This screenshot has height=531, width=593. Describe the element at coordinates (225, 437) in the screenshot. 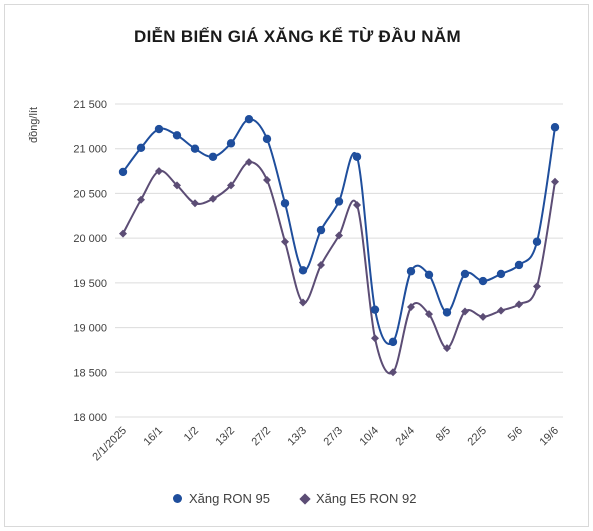

I see `x-tick-label: 13/2` at that location.